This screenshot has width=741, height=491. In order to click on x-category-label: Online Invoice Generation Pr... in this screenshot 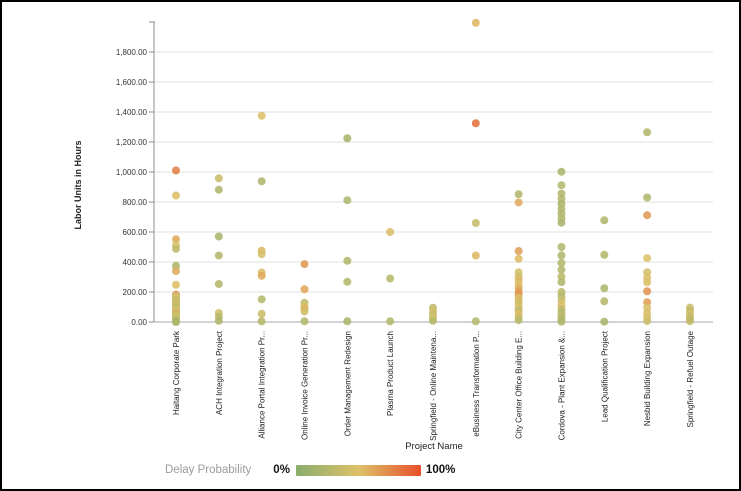, I will do `click(304, 385)`.